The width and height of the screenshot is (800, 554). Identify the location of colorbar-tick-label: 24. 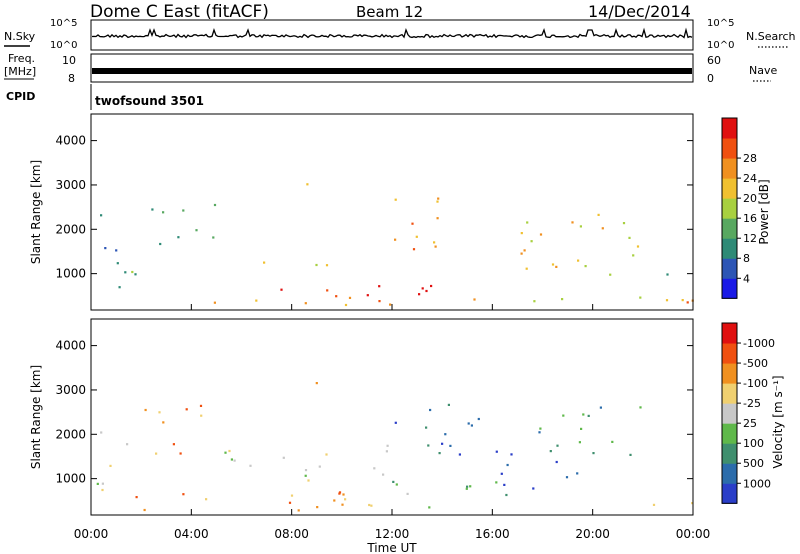
(750, 178).